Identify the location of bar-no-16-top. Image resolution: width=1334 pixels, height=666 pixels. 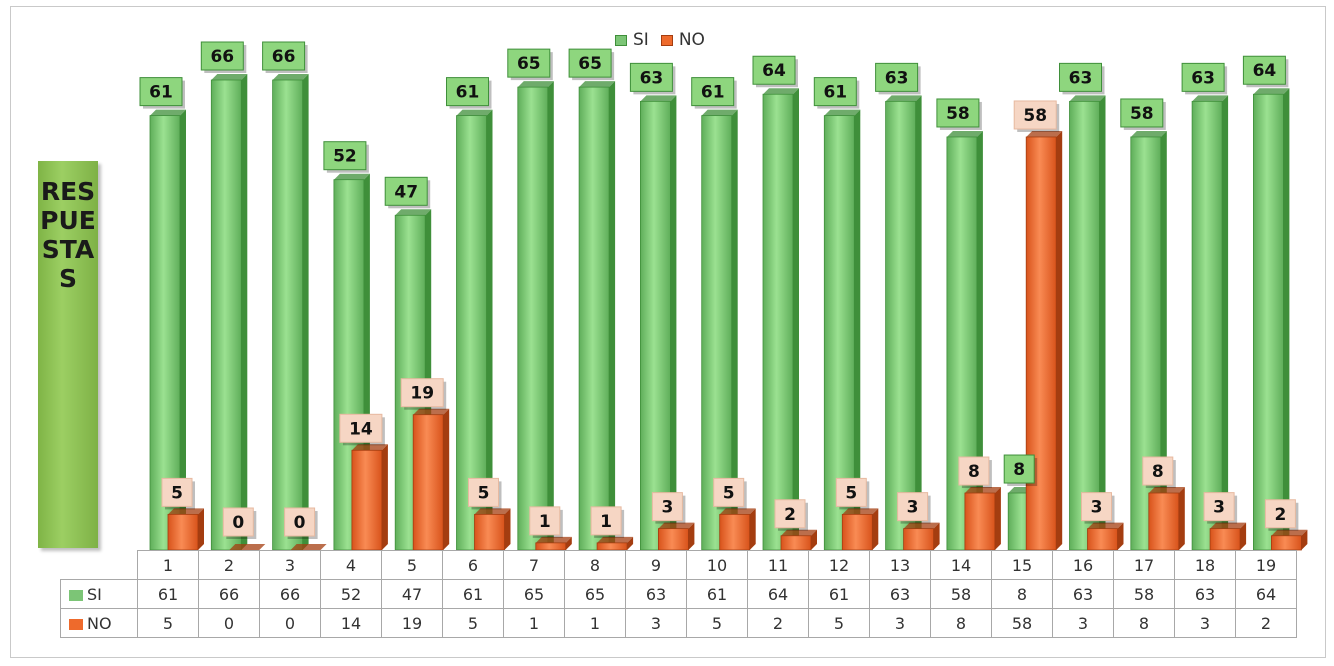
(1105, 525).